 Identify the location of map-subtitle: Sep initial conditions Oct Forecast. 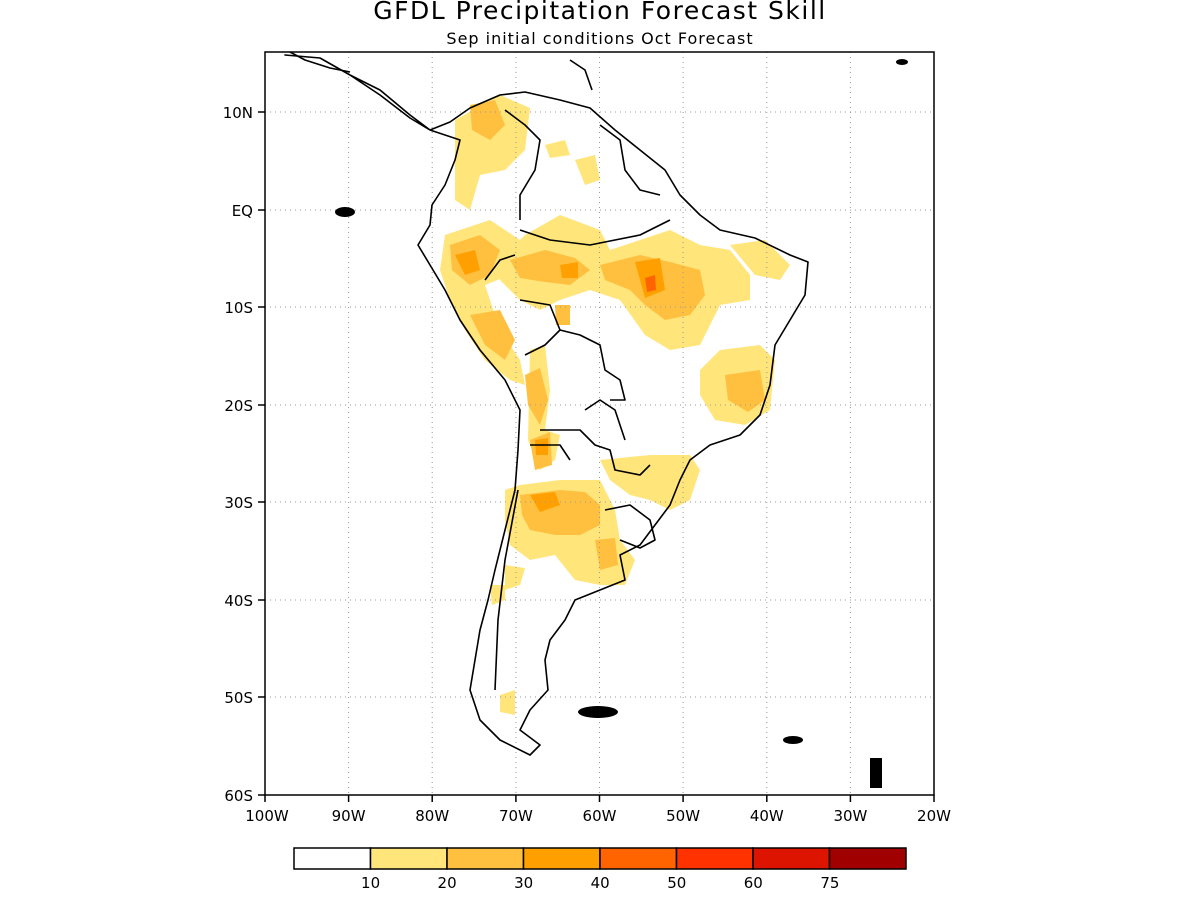
(600, 38).